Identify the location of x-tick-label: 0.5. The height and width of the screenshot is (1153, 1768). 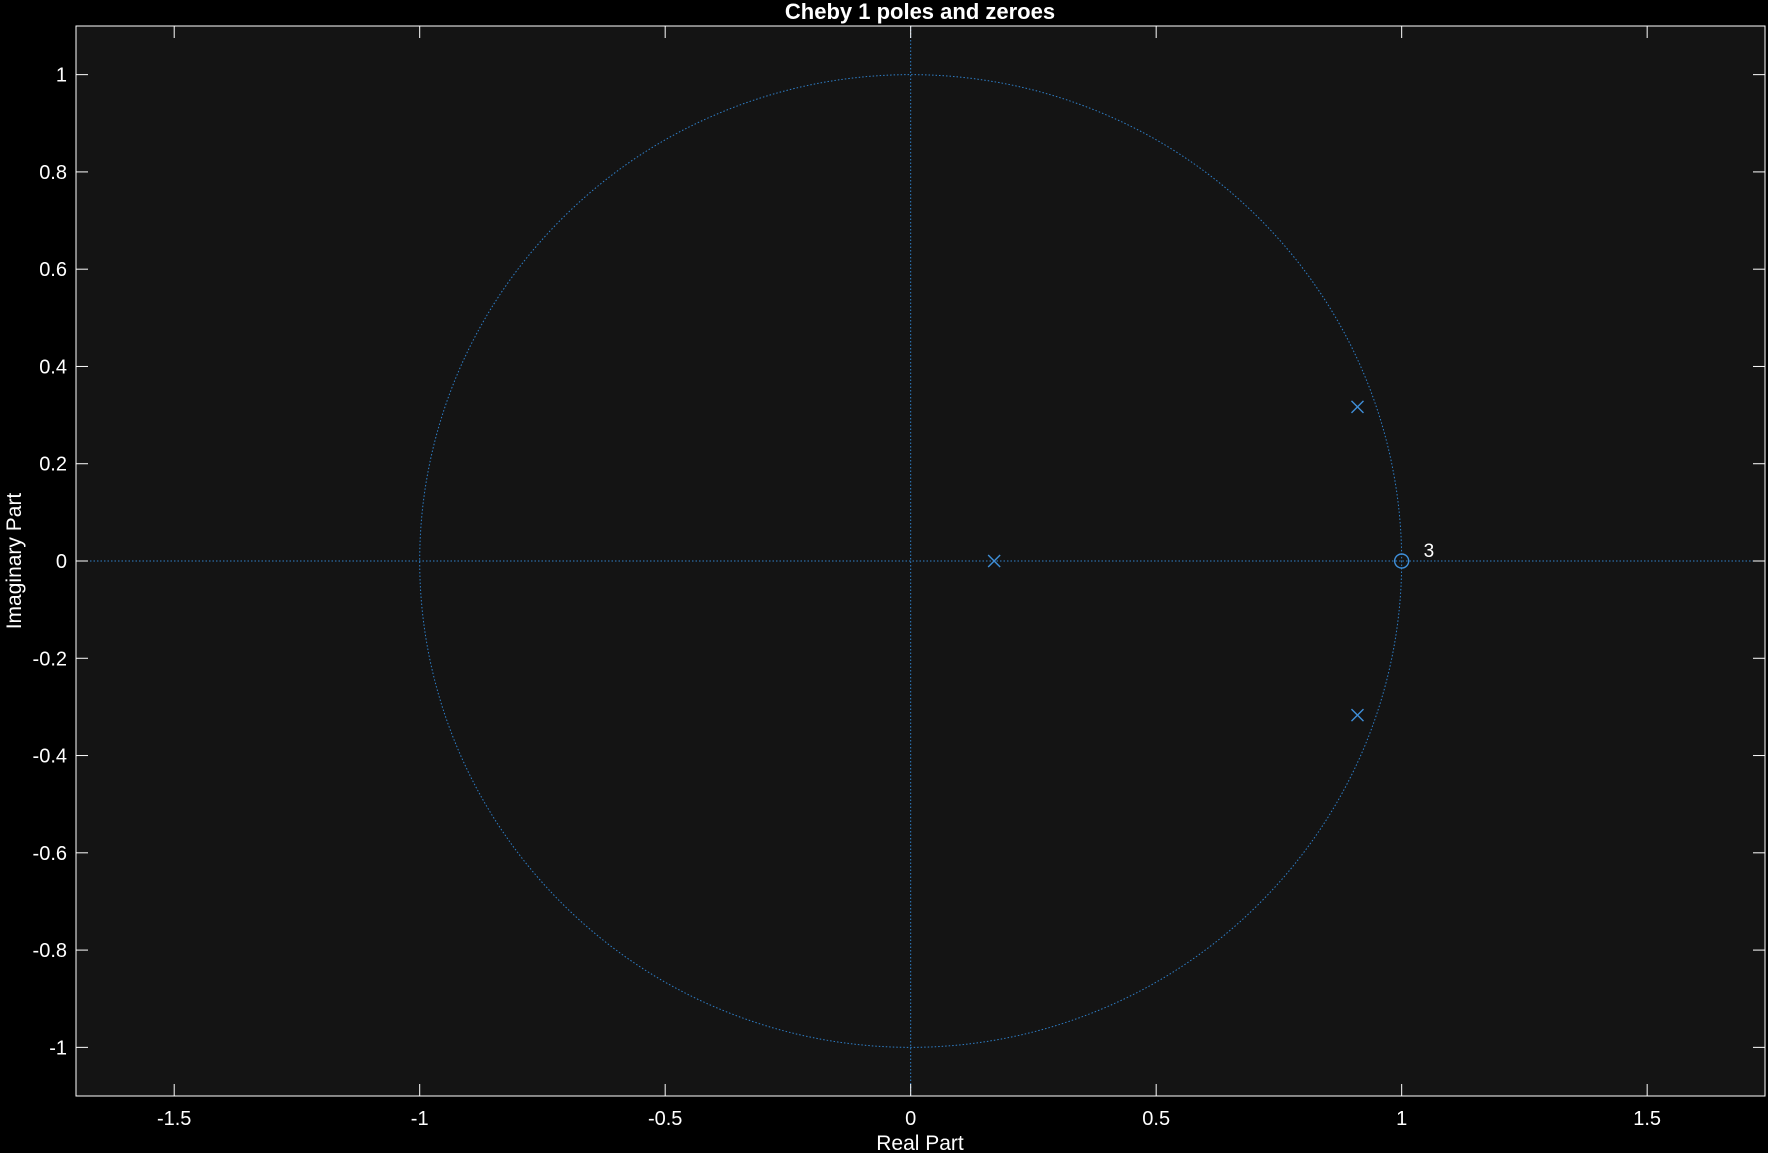
(1156, 1119).